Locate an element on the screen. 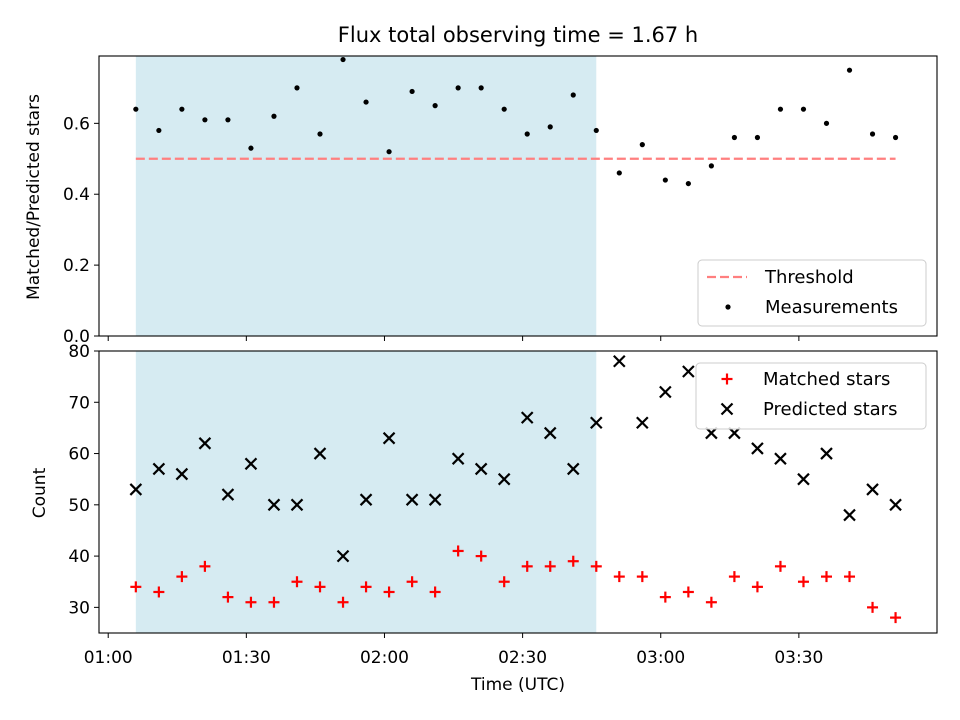 This screenshot has width=960, height=720. count-xtick-label: 02:30 is located at coordinates (522, 658).